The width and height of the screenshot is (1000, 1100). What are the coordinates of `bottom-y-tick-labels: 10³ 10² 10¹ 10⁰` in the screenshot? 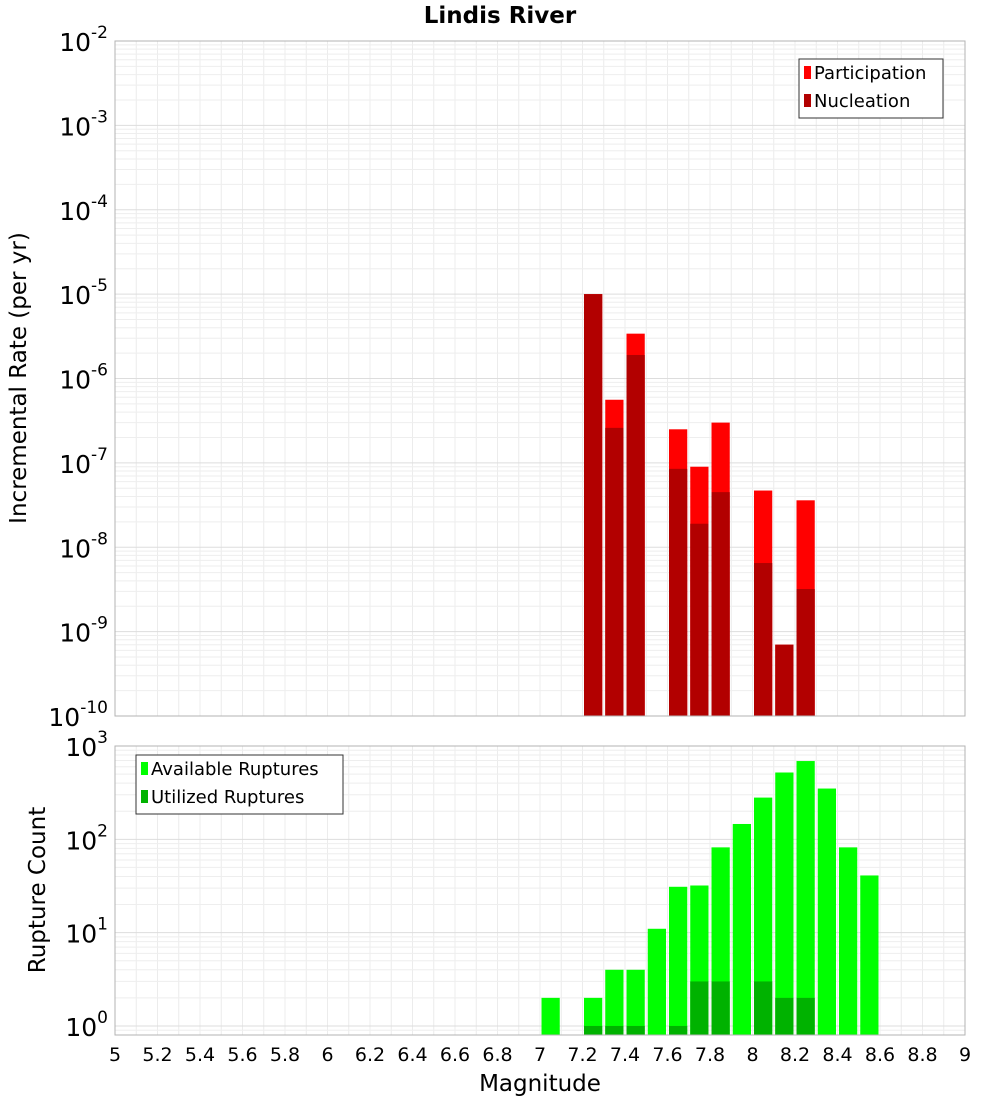 It's located at (86, 885).